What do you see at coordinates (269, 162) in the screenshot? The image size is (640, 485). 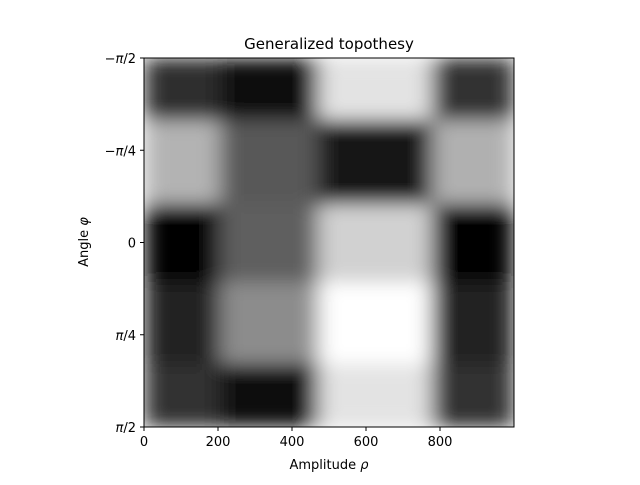 I see `heatmap-cell-r1-c1` at bounding box center [269, 162].